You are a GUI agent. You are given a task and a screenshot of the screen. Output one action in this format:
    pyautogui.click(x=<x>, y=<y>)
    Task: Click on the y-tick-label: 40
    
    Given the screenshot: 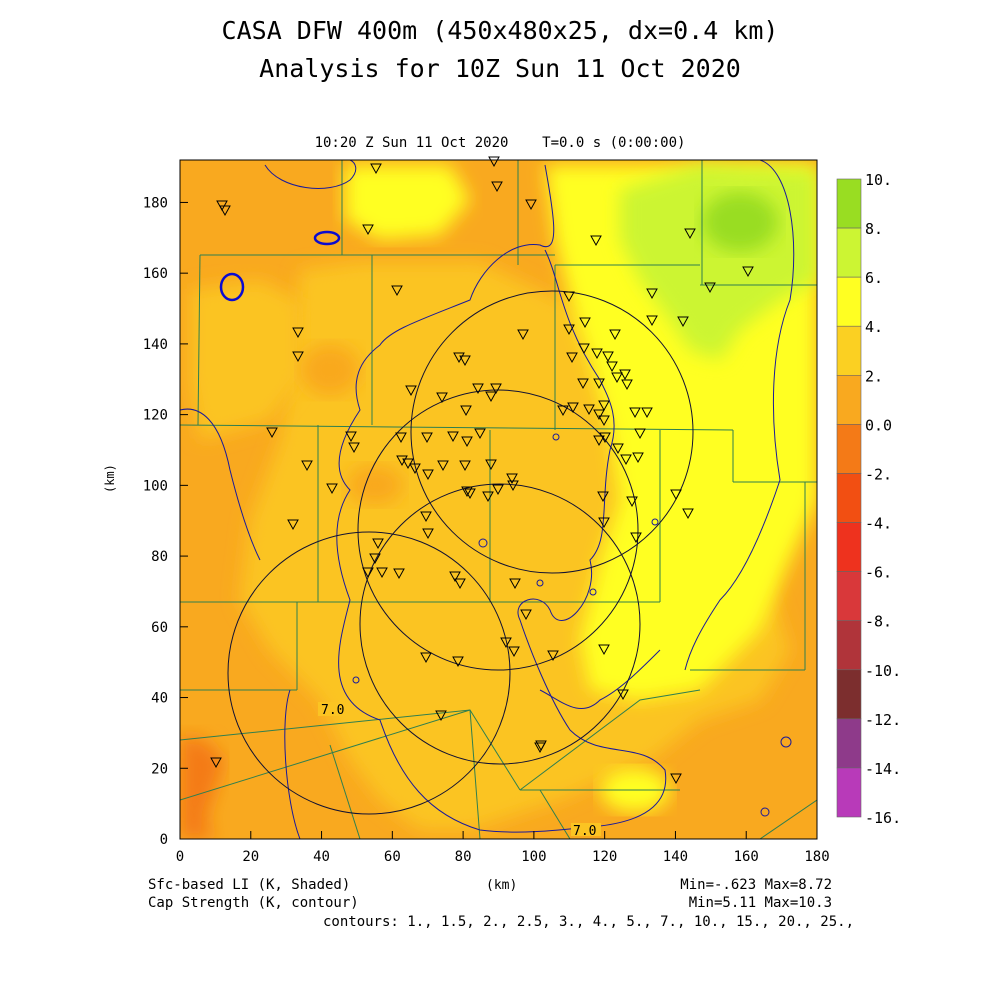 What is the action you would take?
    pyautogui.click(x=159, y=699)
    